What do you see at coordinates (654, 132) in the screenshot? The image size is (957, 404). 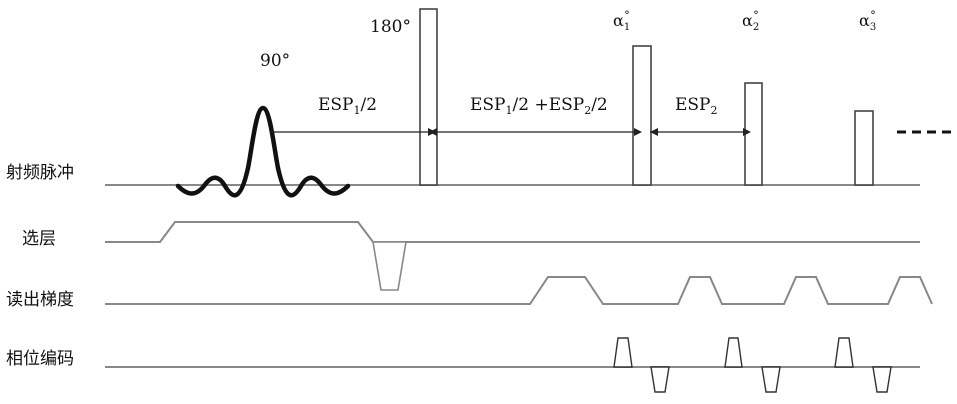 I see `esp2-arrowhead-left` at bounding box center [654, 132].